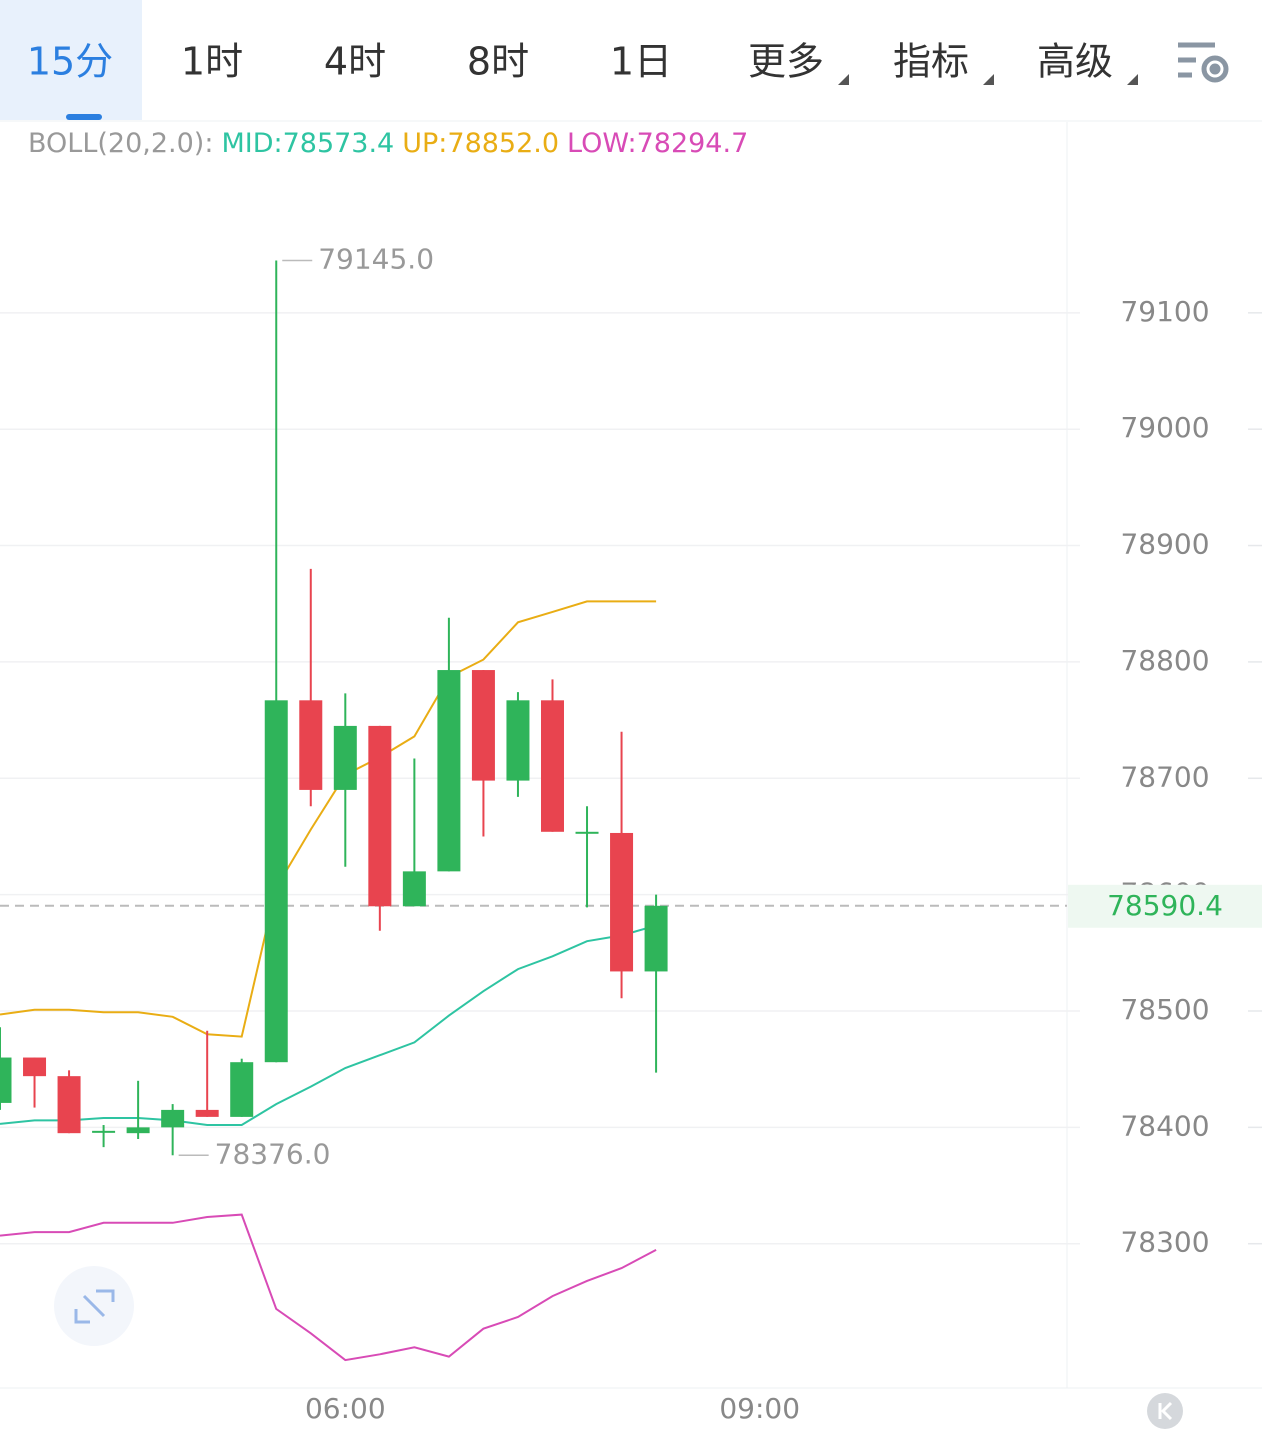  What do you see at coordinates (569, 60) in the screenshot?
I see `tab-bar: 15分 1时 4时 8时 1日 更多 指标 高级` at bounding box center [569, 60].